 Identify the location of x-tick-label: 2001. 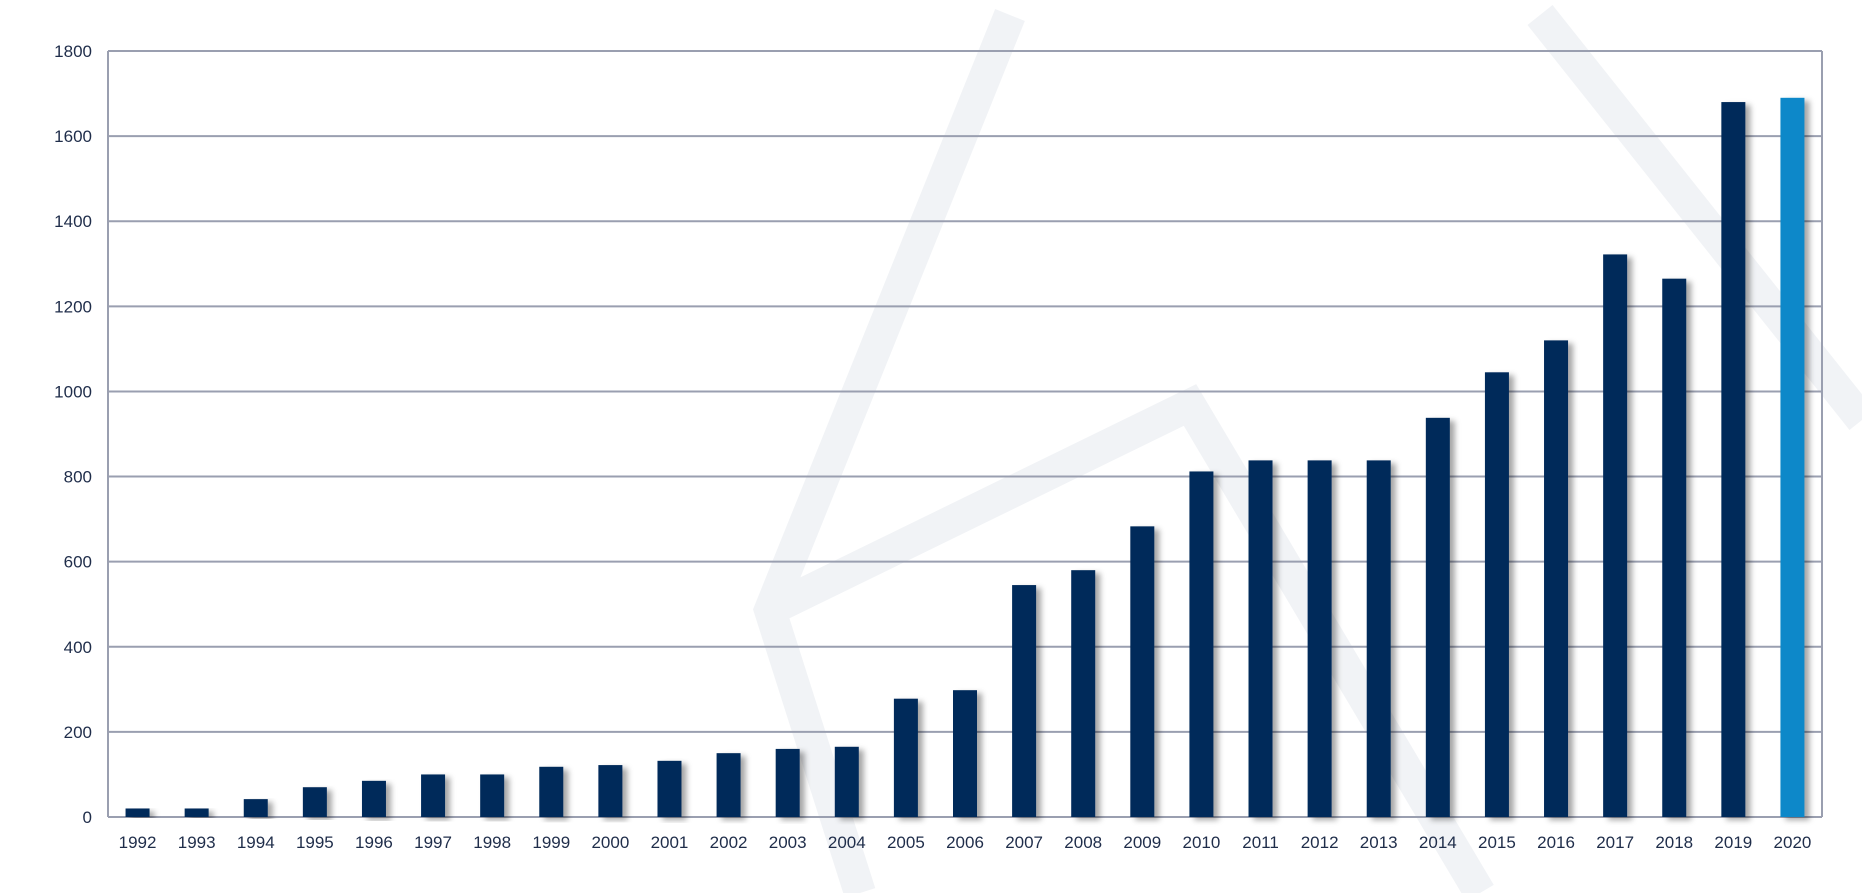
(670, 842).